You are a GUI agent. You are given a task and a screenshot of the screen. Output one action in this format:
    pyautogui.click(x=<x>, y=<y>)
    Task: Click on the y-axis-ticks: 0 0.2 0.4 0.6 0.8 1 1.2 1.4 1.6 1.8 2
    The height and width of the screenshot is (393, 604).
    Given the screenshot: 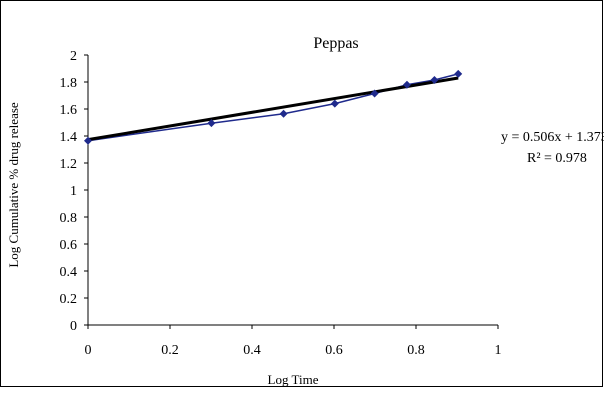 What is the action you would take?
    pyautogui.click(x=74, y=191)
    